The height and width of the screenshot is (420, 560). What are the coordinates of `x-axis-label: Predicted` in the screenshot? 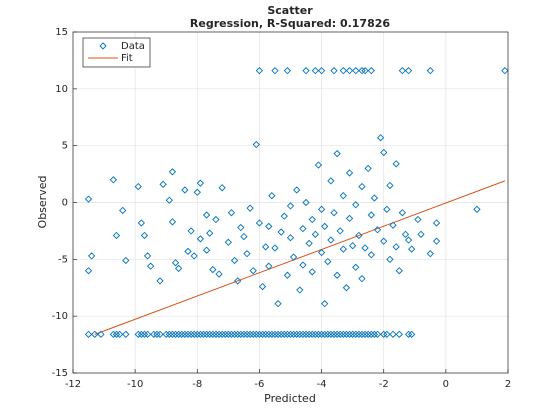 It's located at (290, 398).